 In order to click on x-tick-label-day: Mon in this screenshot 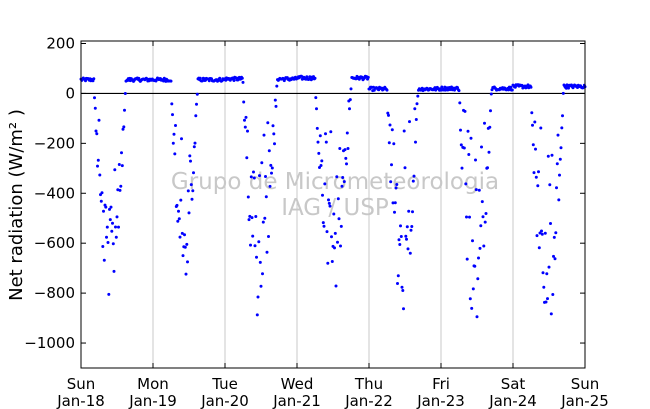, I will do `click(153, 384)`.